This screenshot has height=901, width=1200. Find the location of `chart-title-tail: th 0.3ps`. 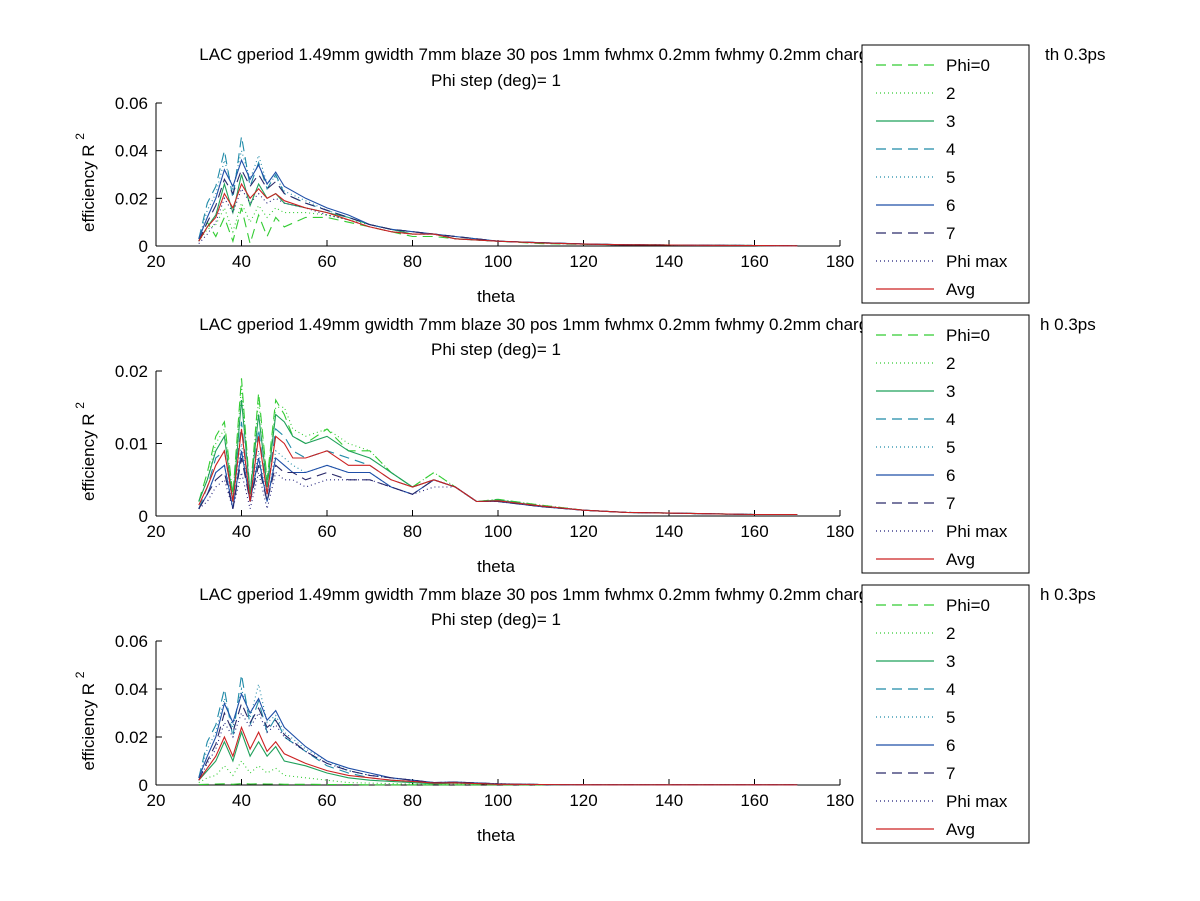

chart-title-tail: th 0.3ps is located at coordinates (1075, 54).